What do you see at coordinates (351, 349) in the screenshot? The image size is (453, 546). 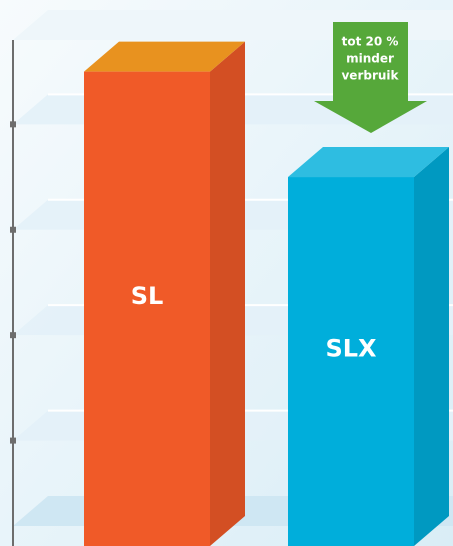 I see `bar-label: SLX` at bounding box center [351, 349].